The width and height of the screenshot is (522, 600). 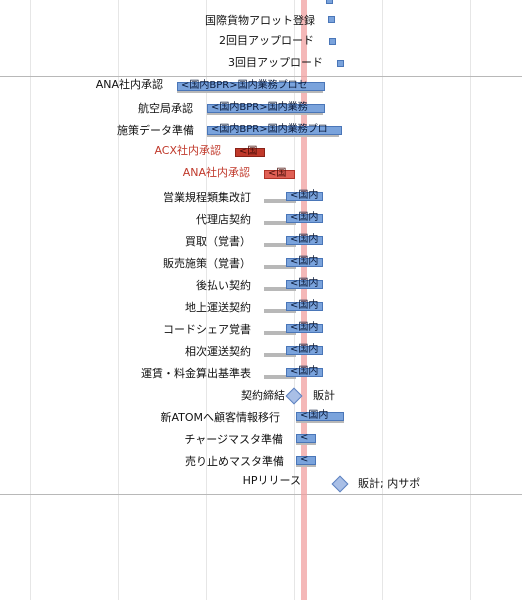 What do you see at coordinates (324, 395) in the screenshot?
I see `milestone-resource-label: 販計` at bounding box center [324, 395].